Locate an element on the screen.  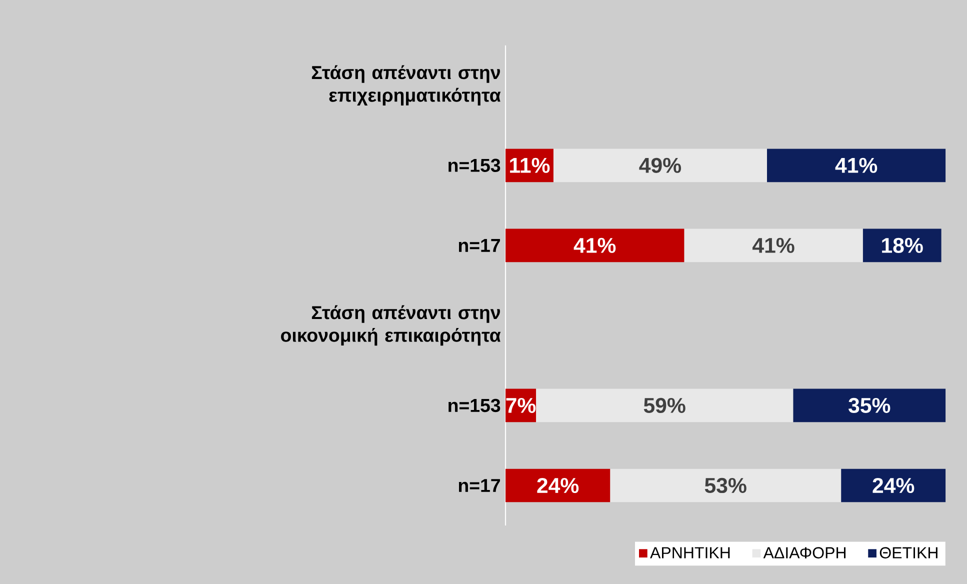
data-label: 18% is located at coordinates (902, 245).